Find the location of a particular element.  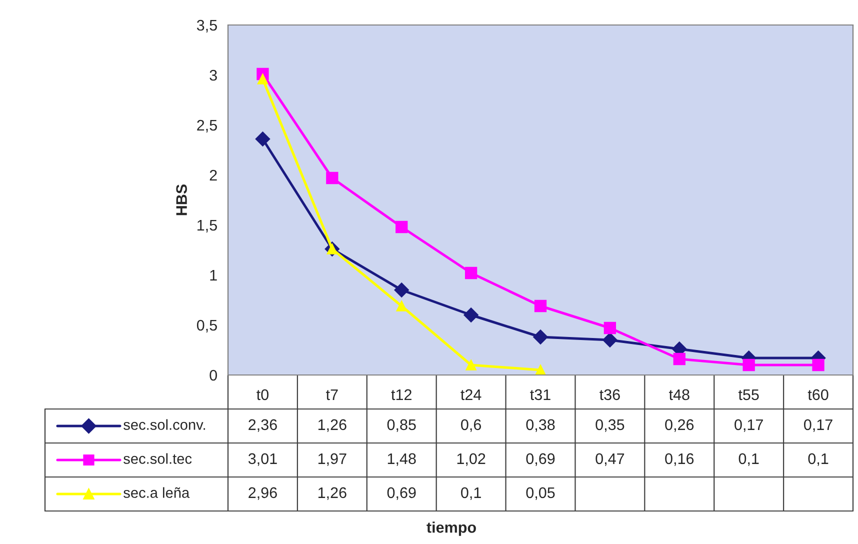

x-tick-label: t0 is located at coordinates (262, 394).